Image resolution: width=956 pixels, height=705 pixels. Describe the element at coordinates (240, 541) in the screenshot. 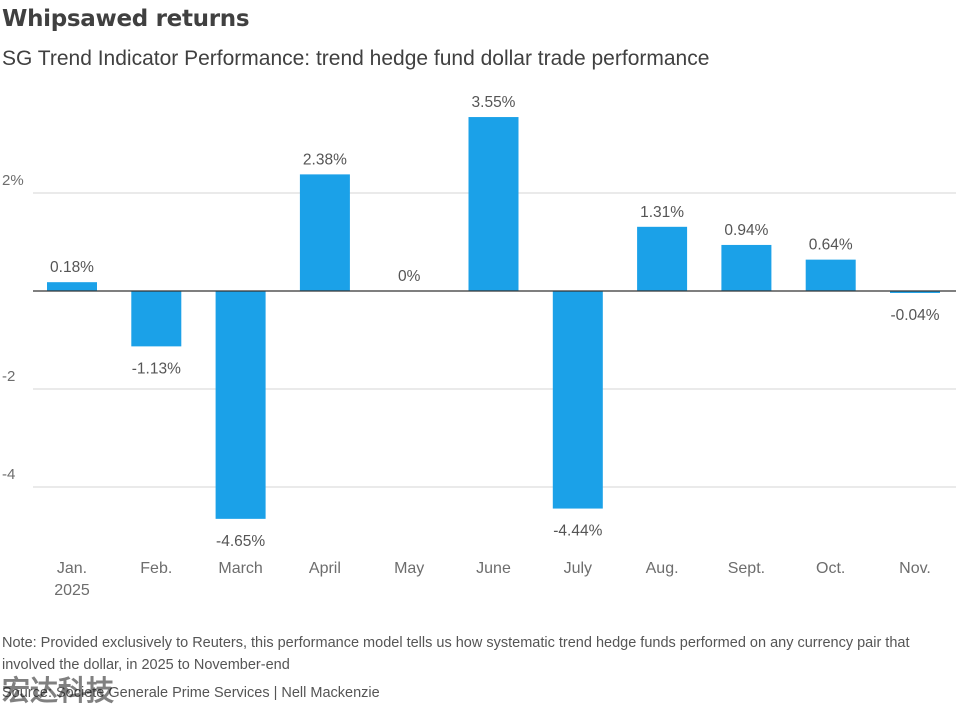

I see `data-label: -4.65%` at that location.